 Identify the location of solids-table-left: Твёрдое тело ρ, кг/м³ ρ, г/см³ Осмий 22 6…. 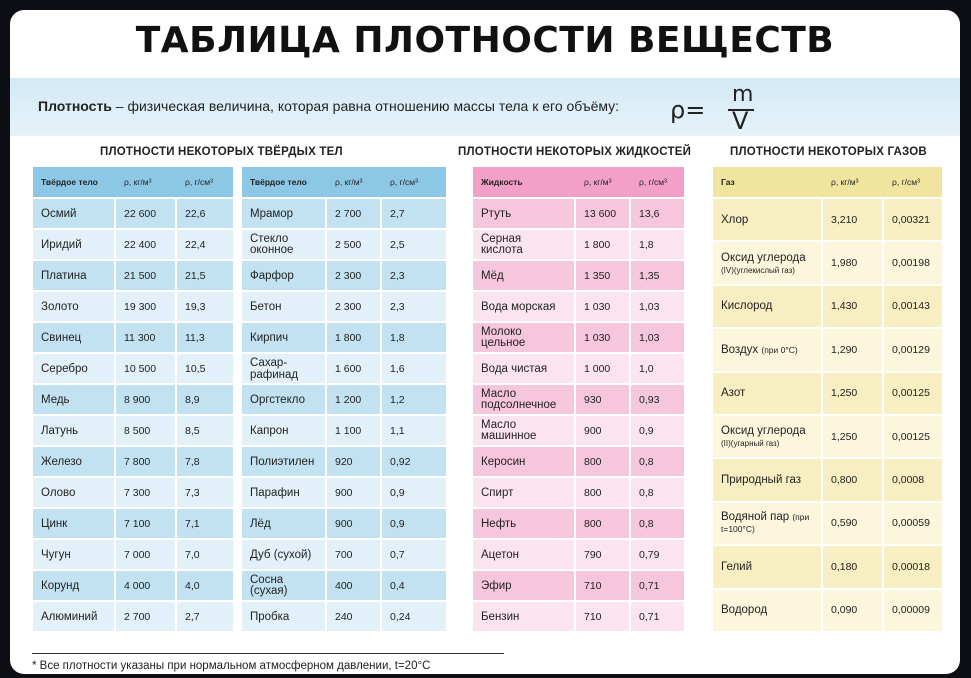
(133, 399).